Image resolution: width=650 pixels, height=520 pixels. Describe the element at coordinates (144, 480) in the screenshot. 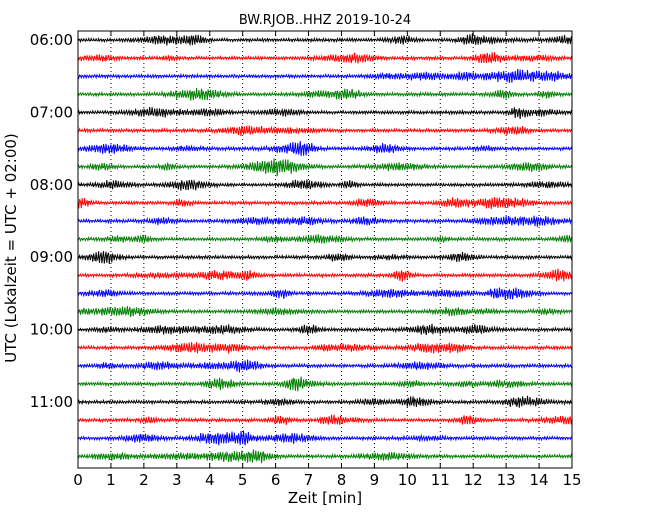

I see `x-tick-label: 2` at that location.